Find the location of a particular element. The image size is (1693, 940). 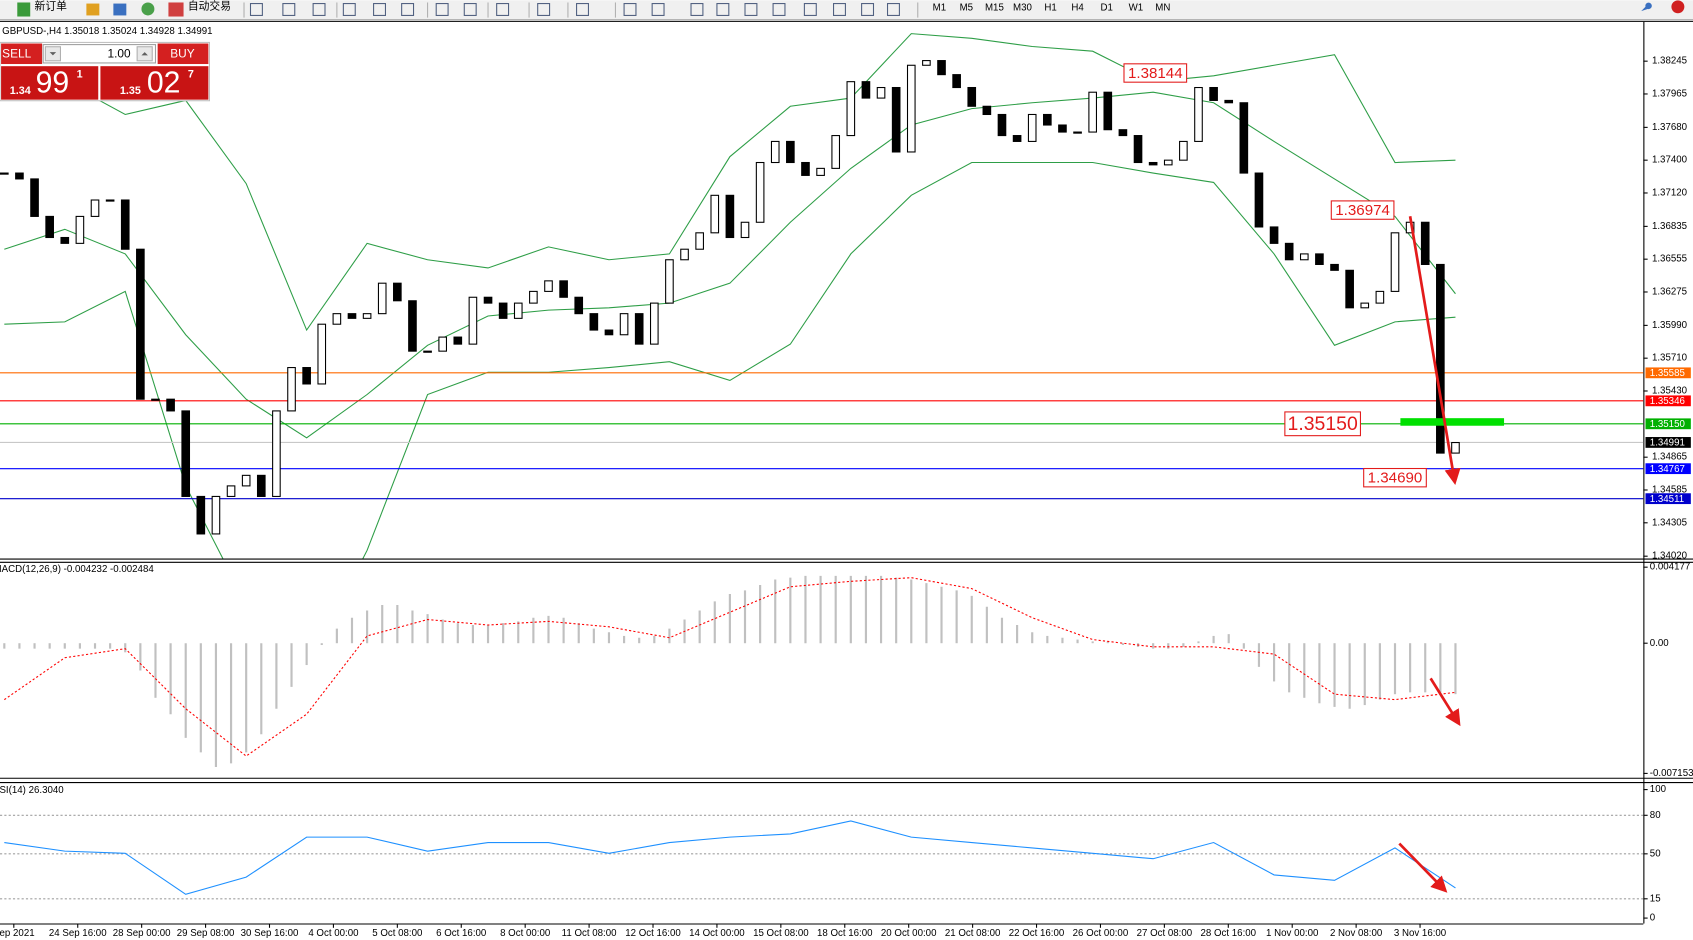

x-tick-label: Sep 2021 is located at coordinates (17, 933).